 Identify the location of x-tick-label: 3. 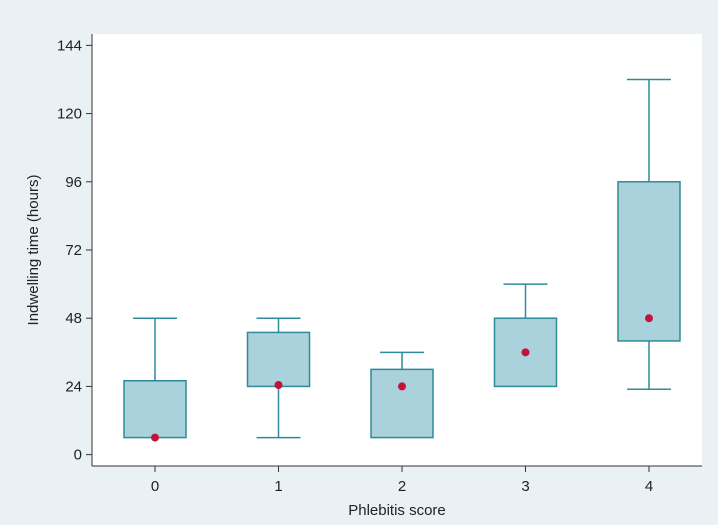
(525, 486).